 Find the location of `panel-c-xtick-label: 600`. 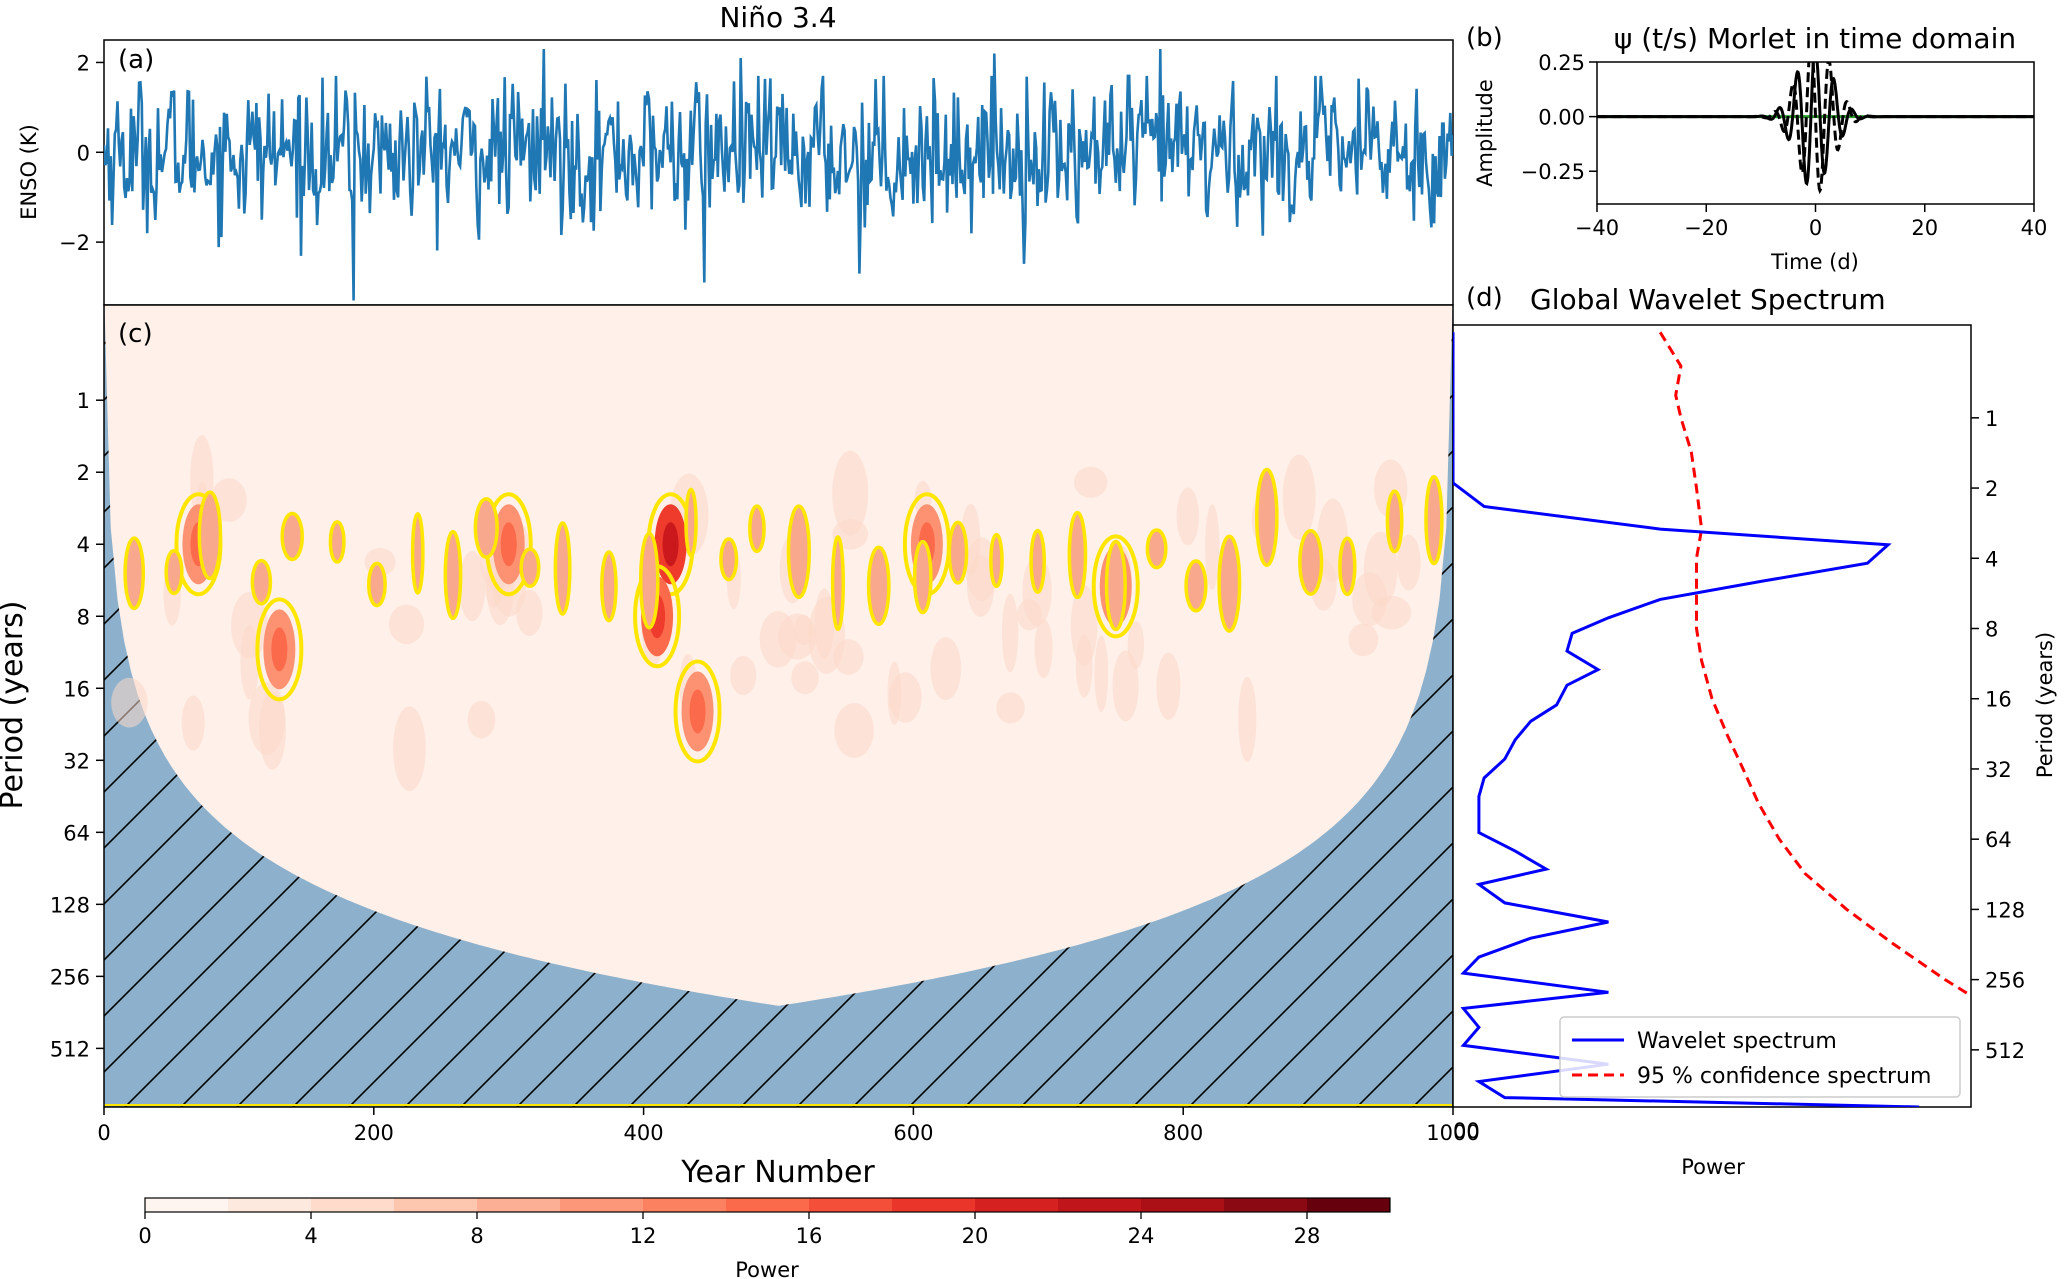

panel-c-xtick-label: 600 is located at coordinates (913, 1133).